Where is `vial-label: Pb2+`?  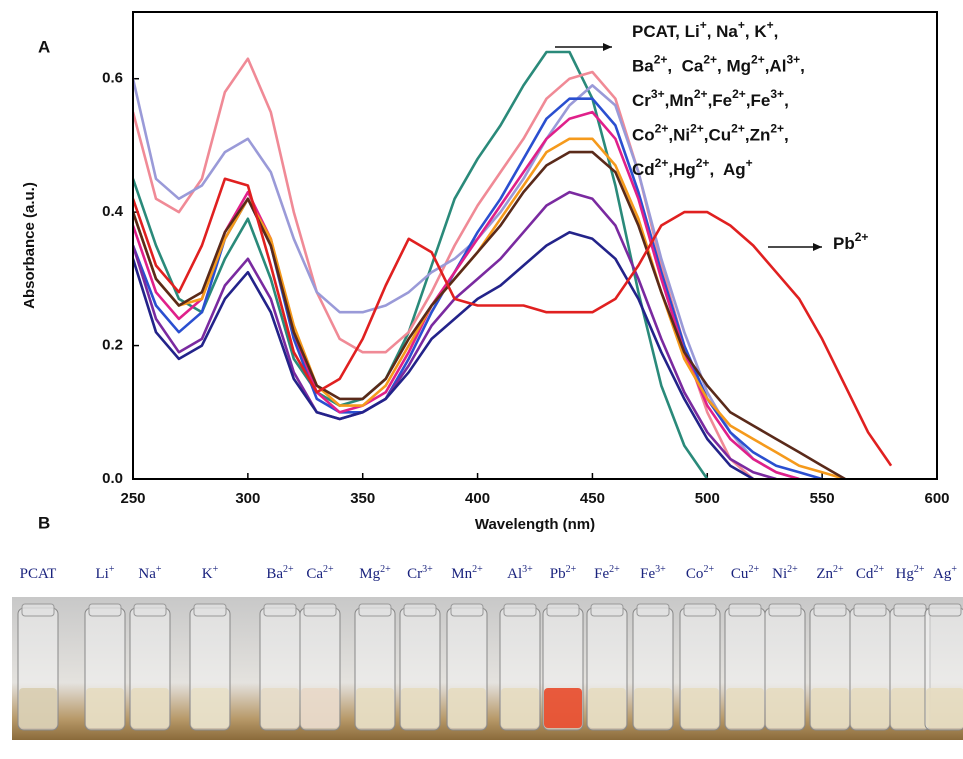 vial-label: Pb2+ is located at coordinates (563, 573).